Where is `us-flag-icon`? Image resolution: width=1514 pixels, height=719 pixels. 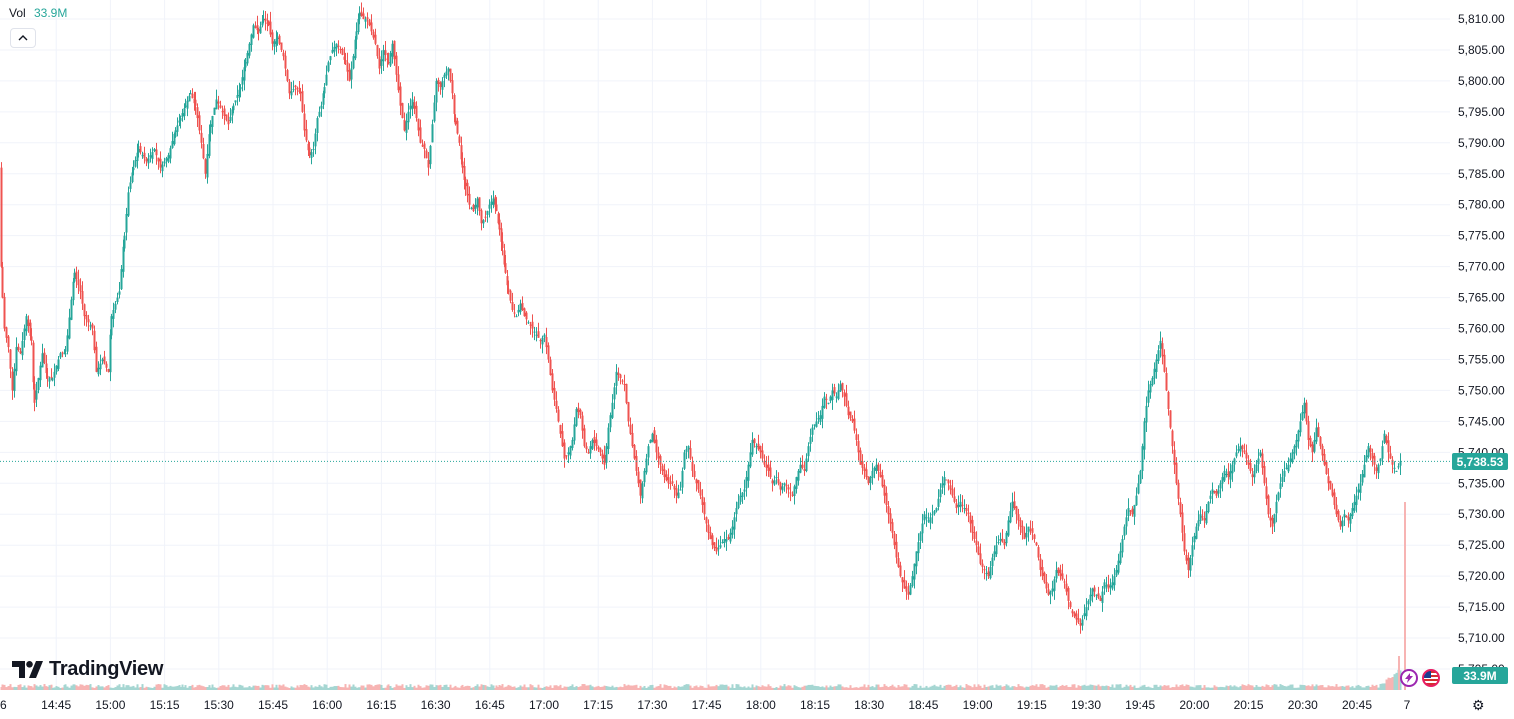
us-flag-icon is located at coordinates (1431, 678).